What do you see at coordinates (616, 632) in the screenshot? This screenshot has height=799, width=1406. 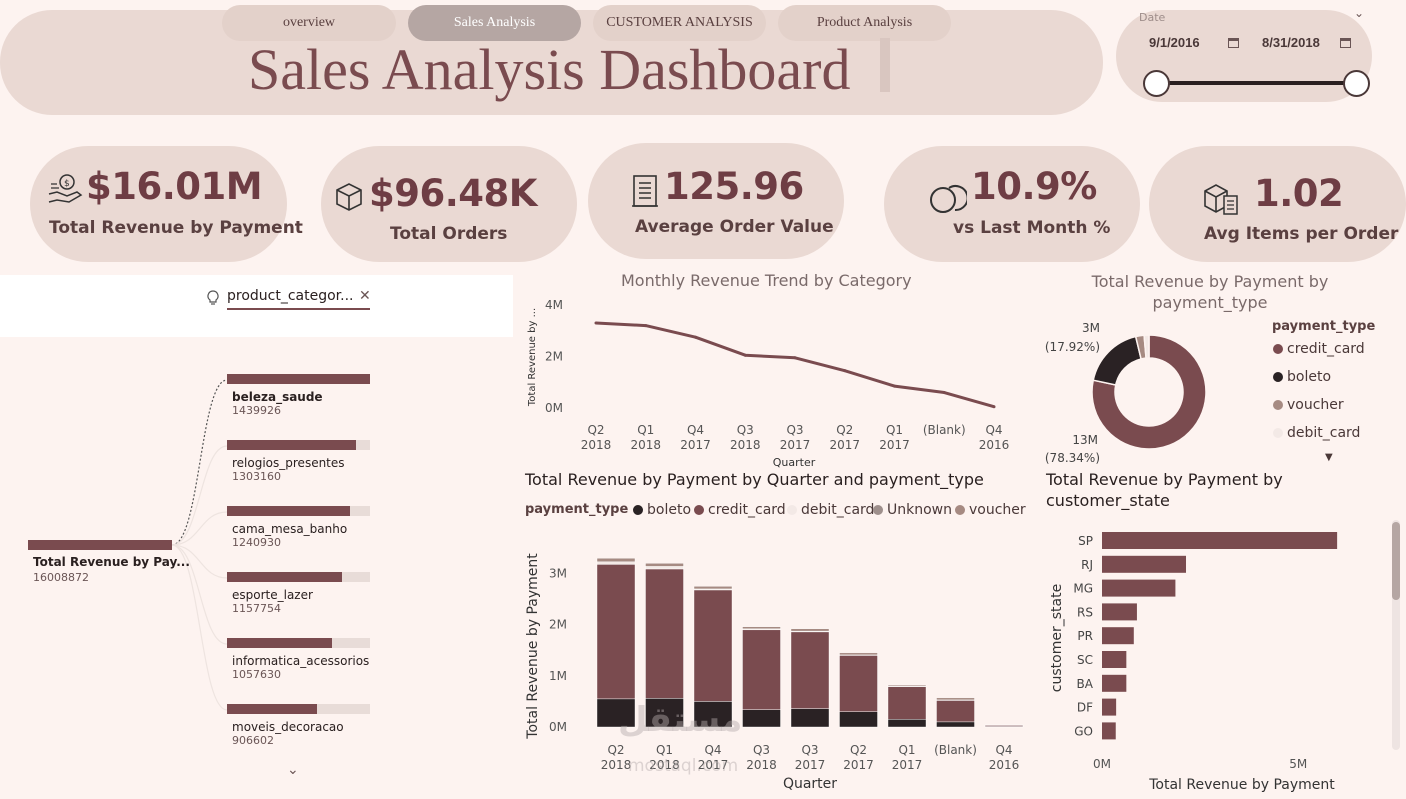 I see `bar-segment-credit_card` at bounding box center [616, 632].